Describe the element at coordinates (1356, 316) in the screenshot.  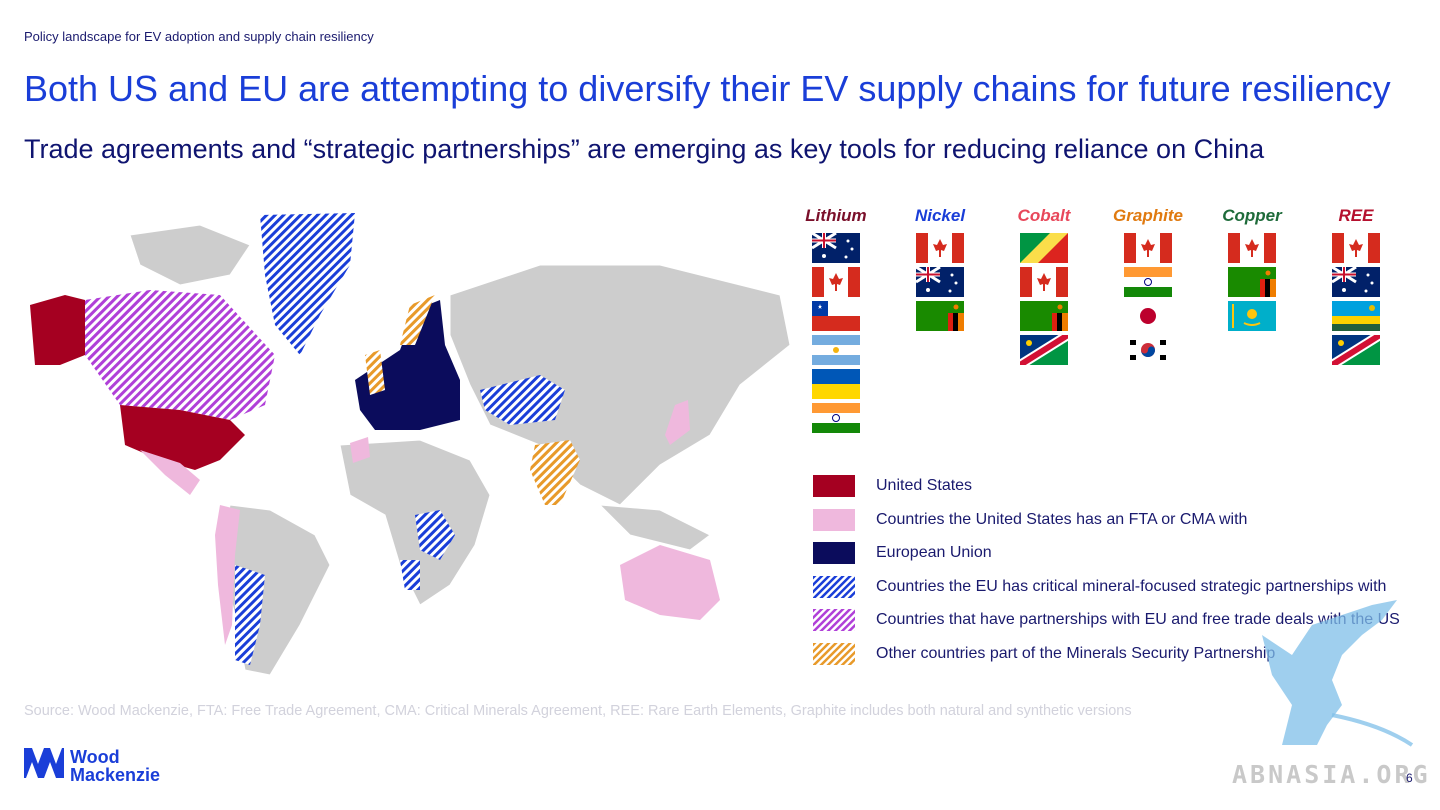
I see `rwanda-flag-icon` at that location.